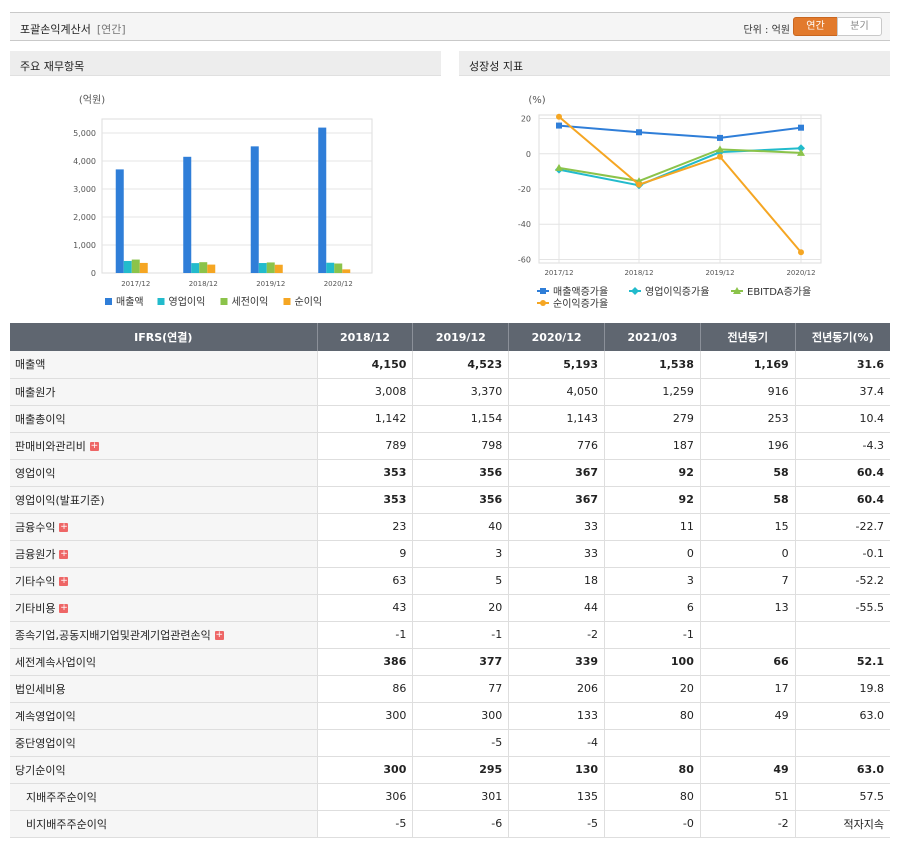 This screenshot has height=847, width=900. Describe the element at coordinates (842, 500) in the screenshot. I see `table-cell: 60.4` at that location.